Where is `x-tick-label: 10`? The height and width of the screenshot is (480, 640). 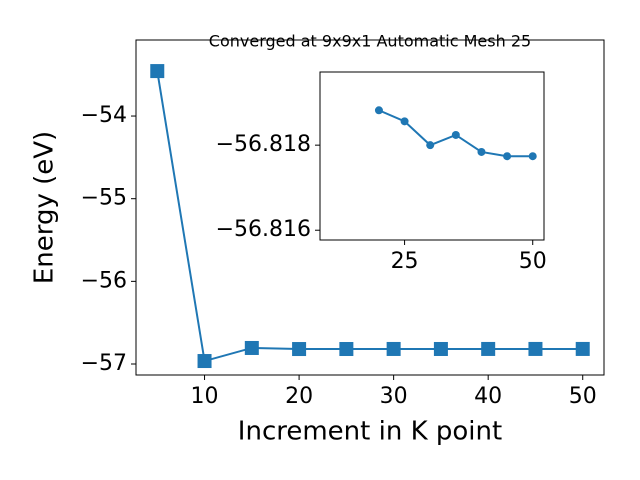 x-tick-label: 10 is located at coordinates (205, 396).